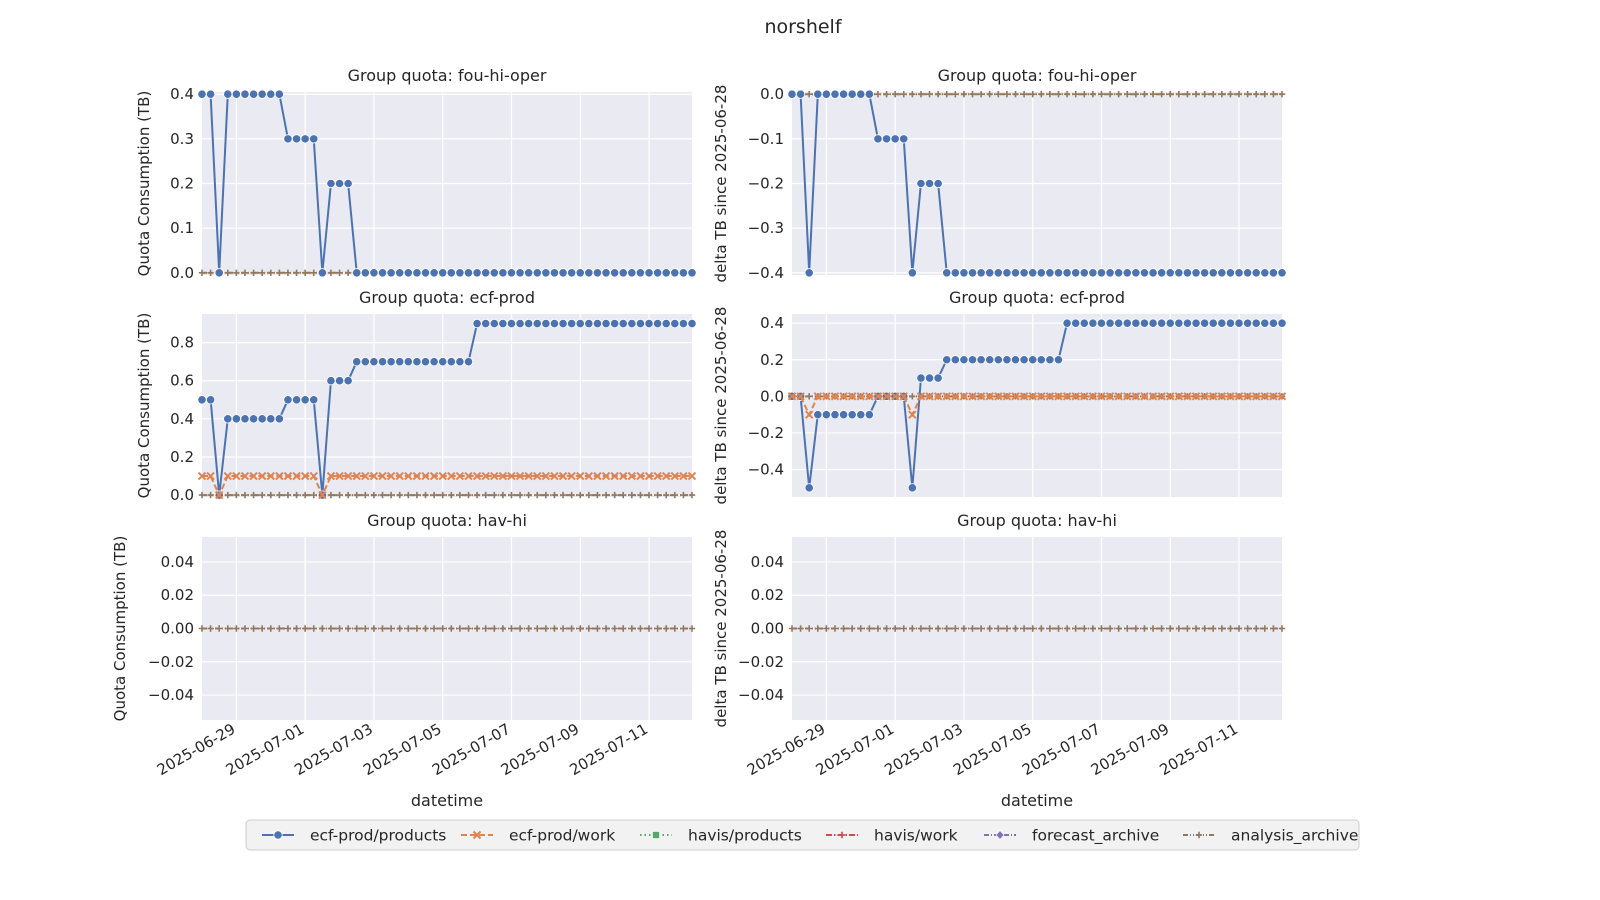  Describe the element at coordinates (892, 836) in the screenshot. I see `legend-item: havis/work` at that location.